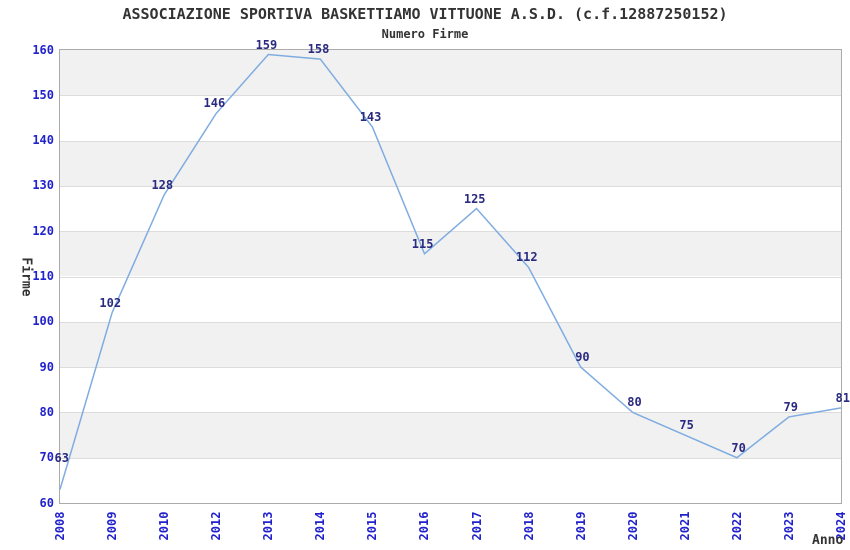 Image resolution: width=850 pixels, height=550 pixels. I want to click on data-point-label: 70, so click(738, 447).